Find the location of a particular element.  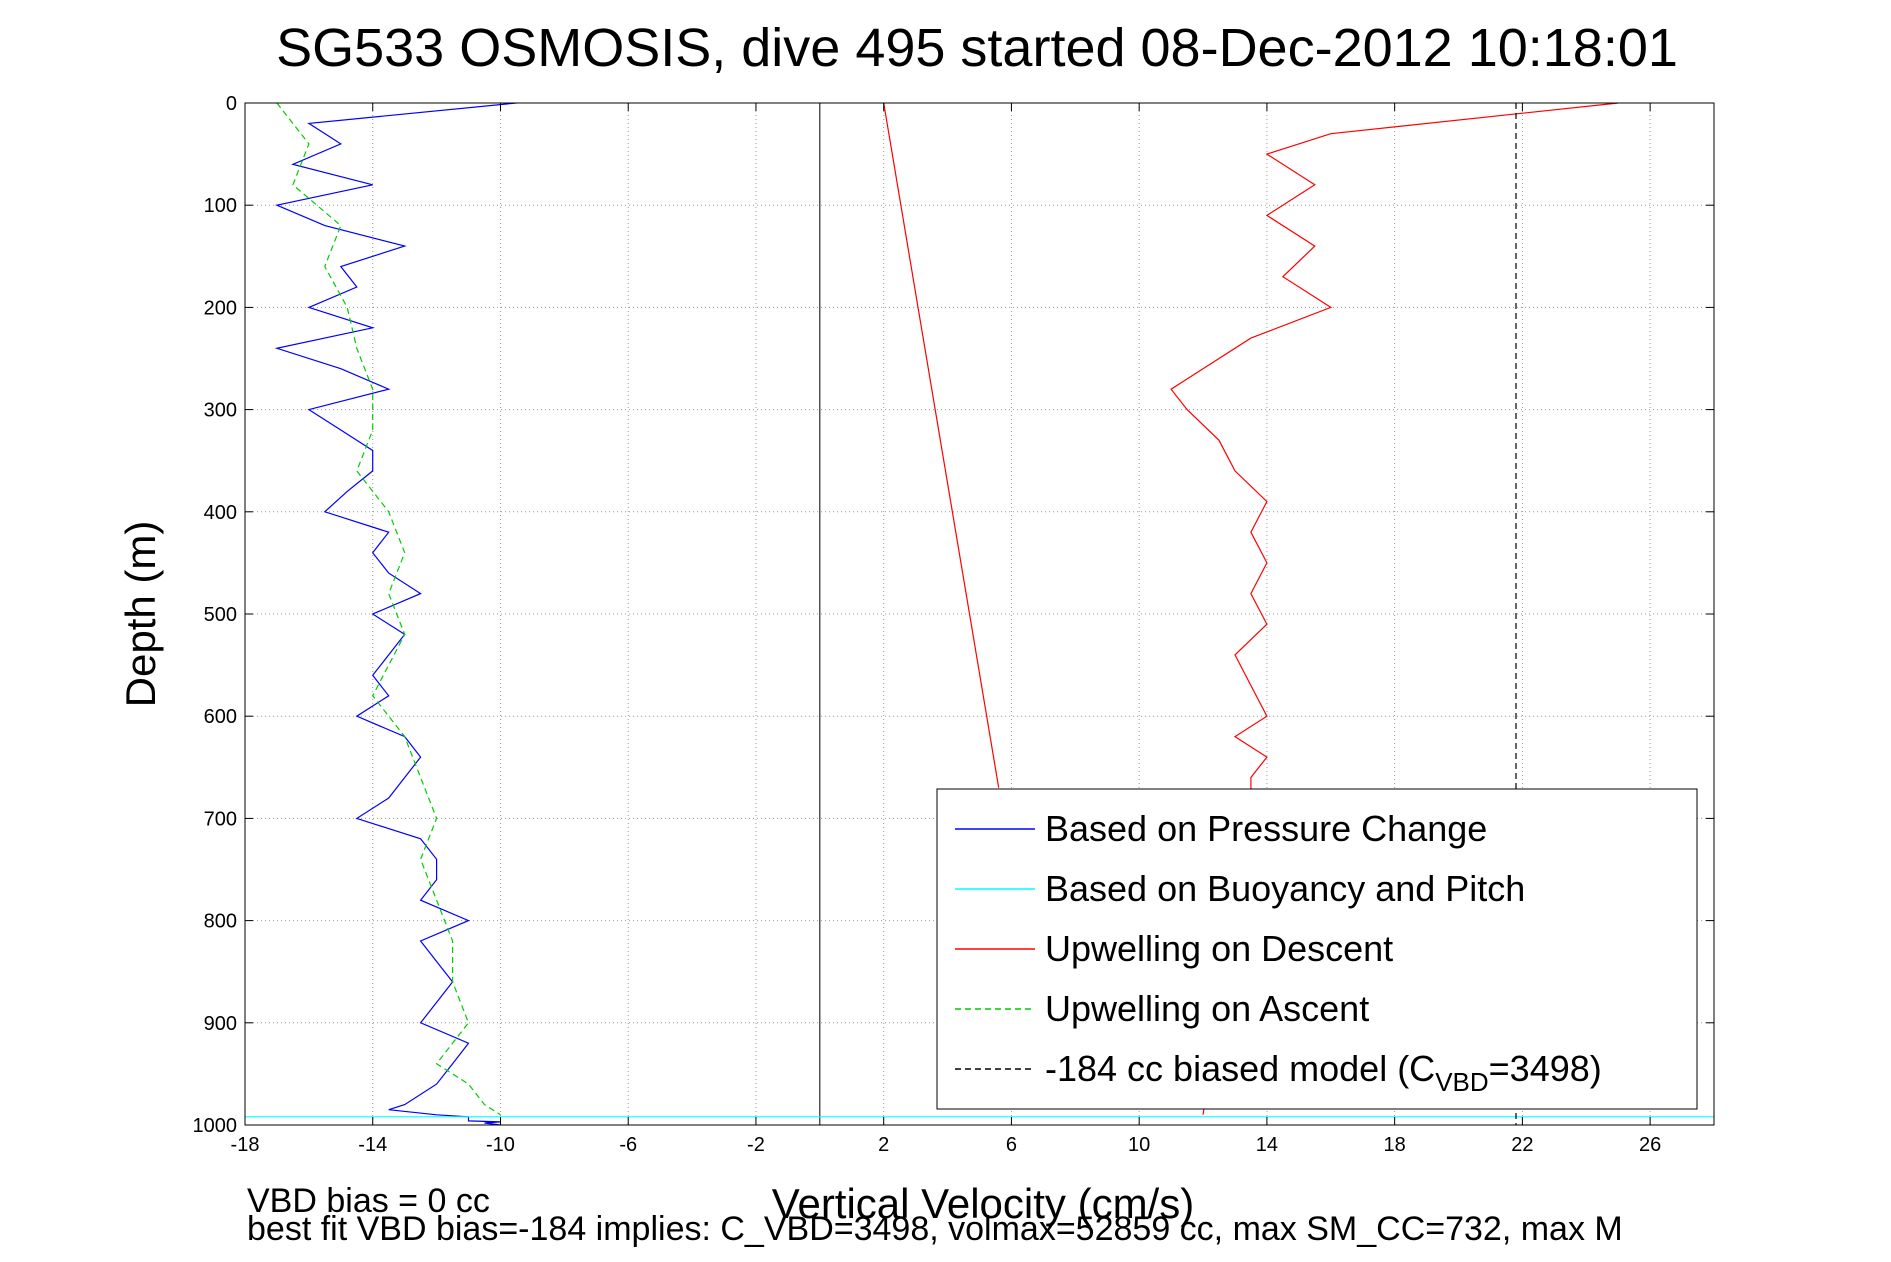

y-tick-label: 0 is located at coordinates (231, 104).